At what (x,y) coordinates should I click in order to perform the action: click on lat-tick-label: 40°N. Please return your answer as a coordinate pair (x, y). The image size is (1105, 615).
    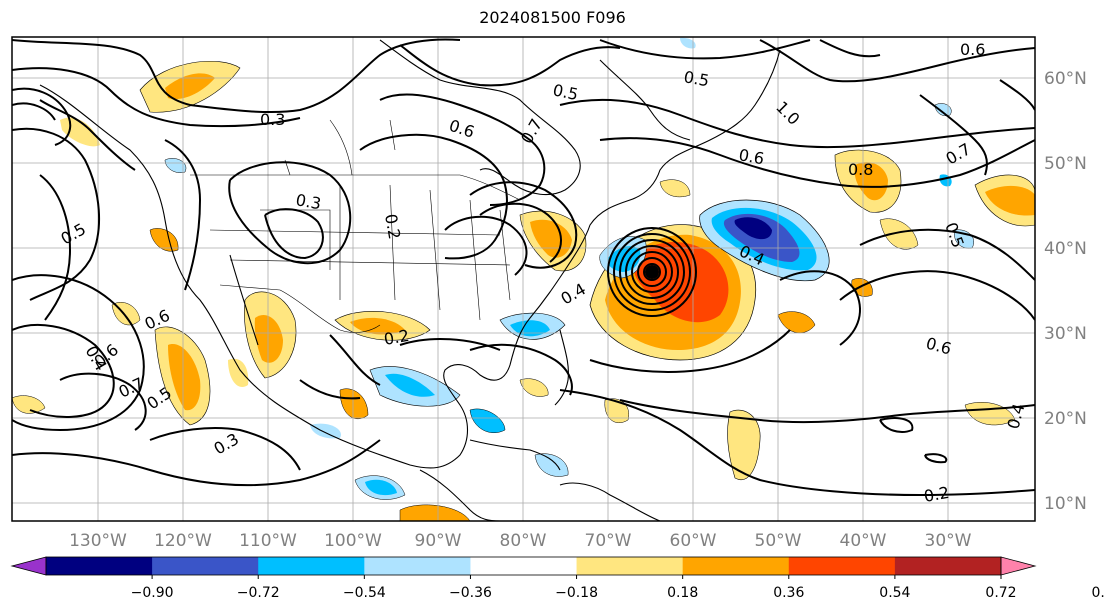
    Looking at the image, I should click on (1065, 249).